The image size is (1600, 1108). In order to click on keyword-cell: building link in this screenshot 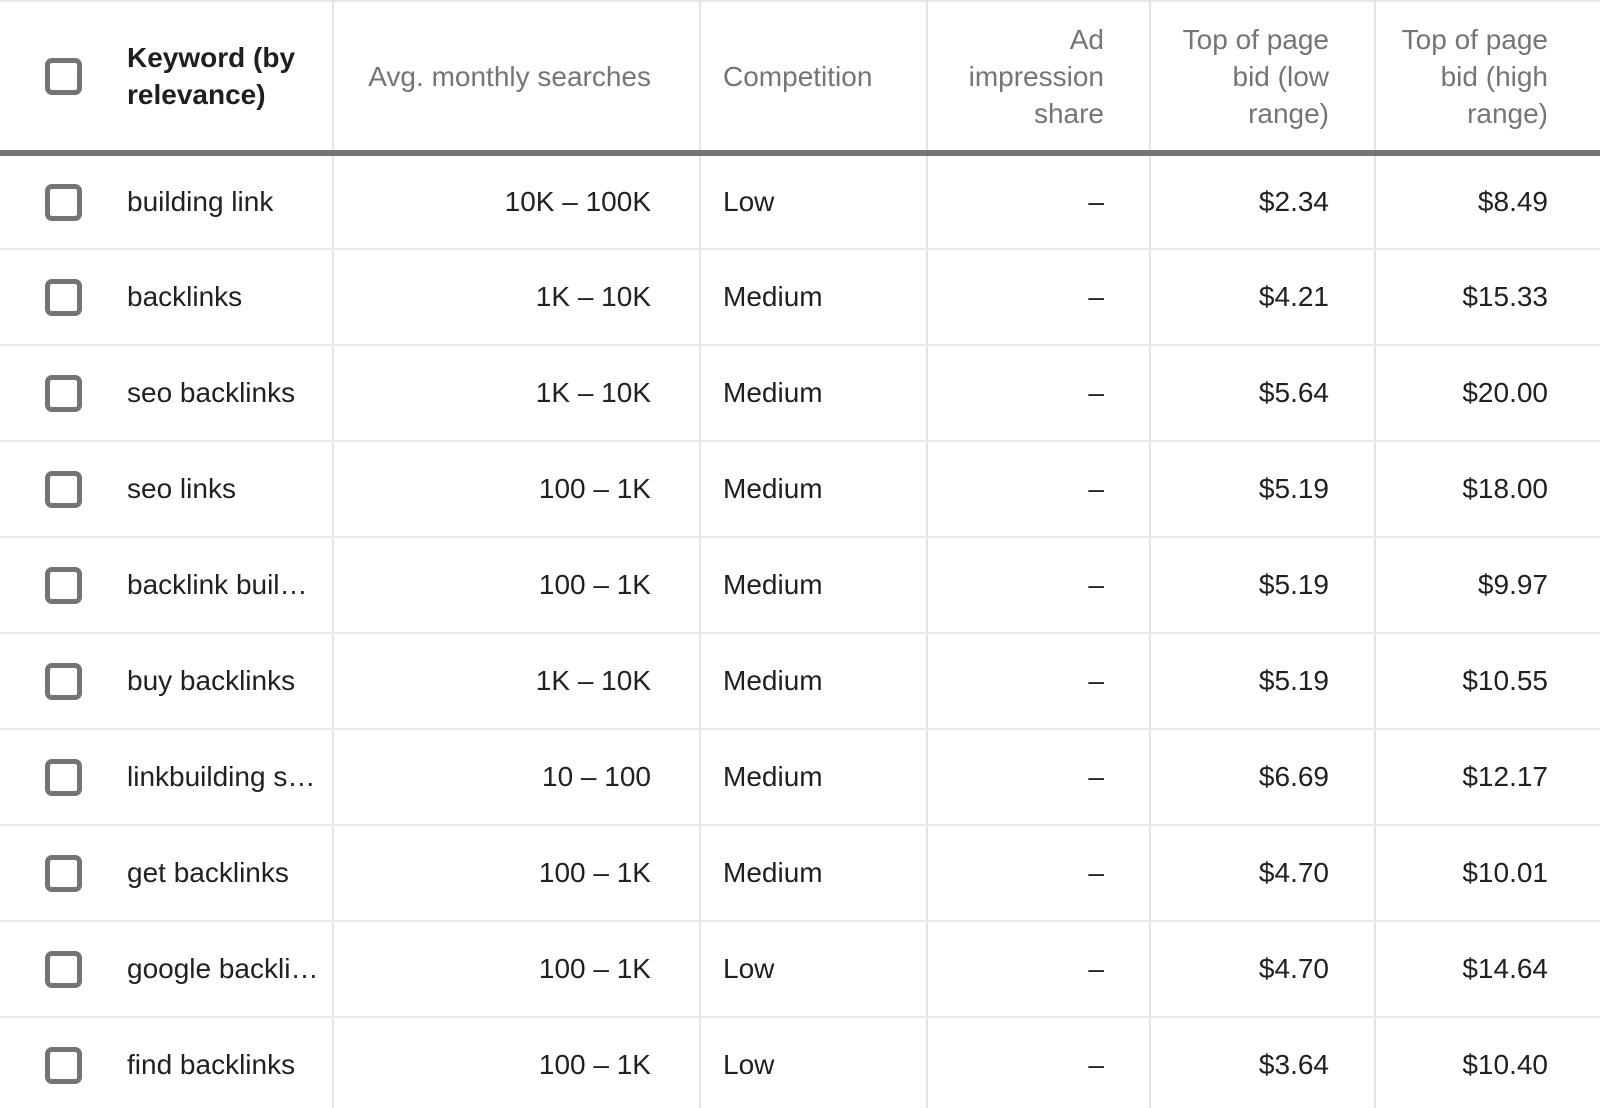, I will do `click(167, 201)`.